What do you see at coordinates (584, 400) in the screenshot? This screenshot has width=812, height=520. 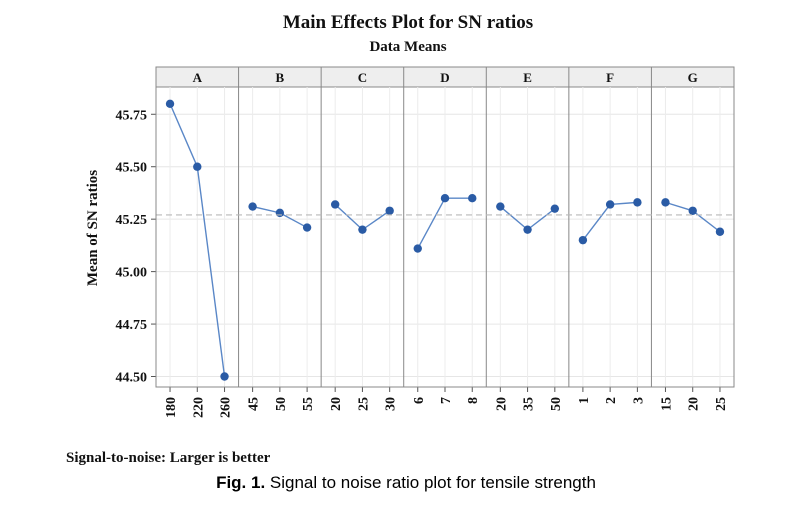 I see `x-tick-label: 1` at bounding box center [584, 400].